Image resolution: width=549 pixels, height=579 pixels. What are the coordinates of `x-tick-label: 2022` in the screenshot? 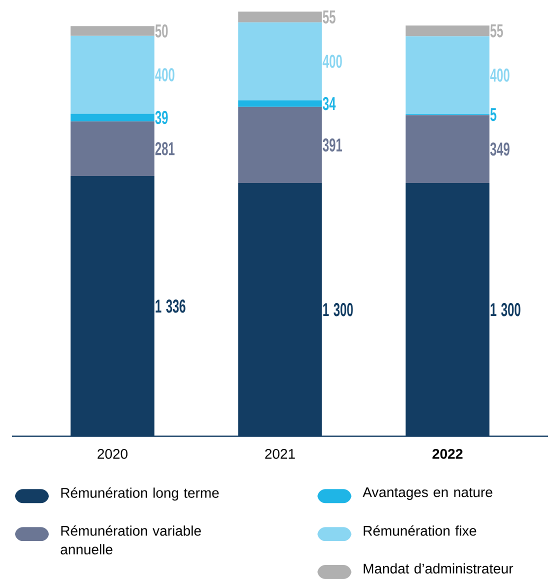 It's located at (447, 453).